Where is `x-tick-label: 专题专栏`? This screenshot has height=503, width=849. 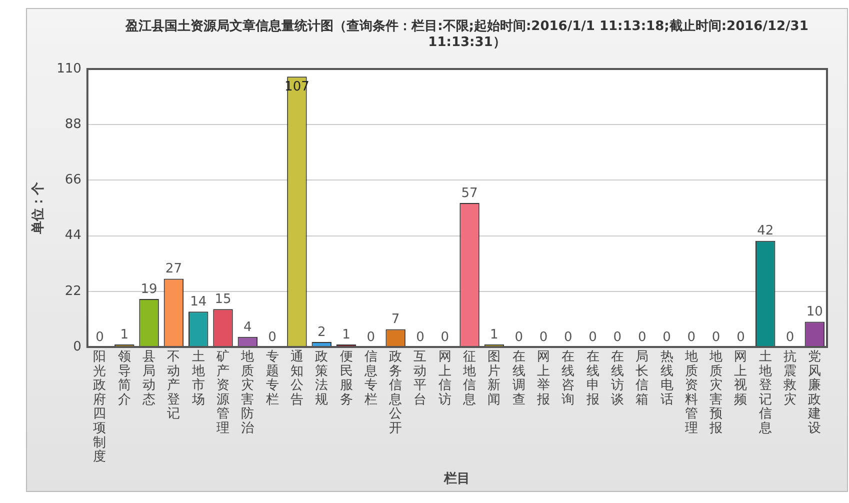
x-tick-label: 专题专栏 is located at coordinates (271, 379).